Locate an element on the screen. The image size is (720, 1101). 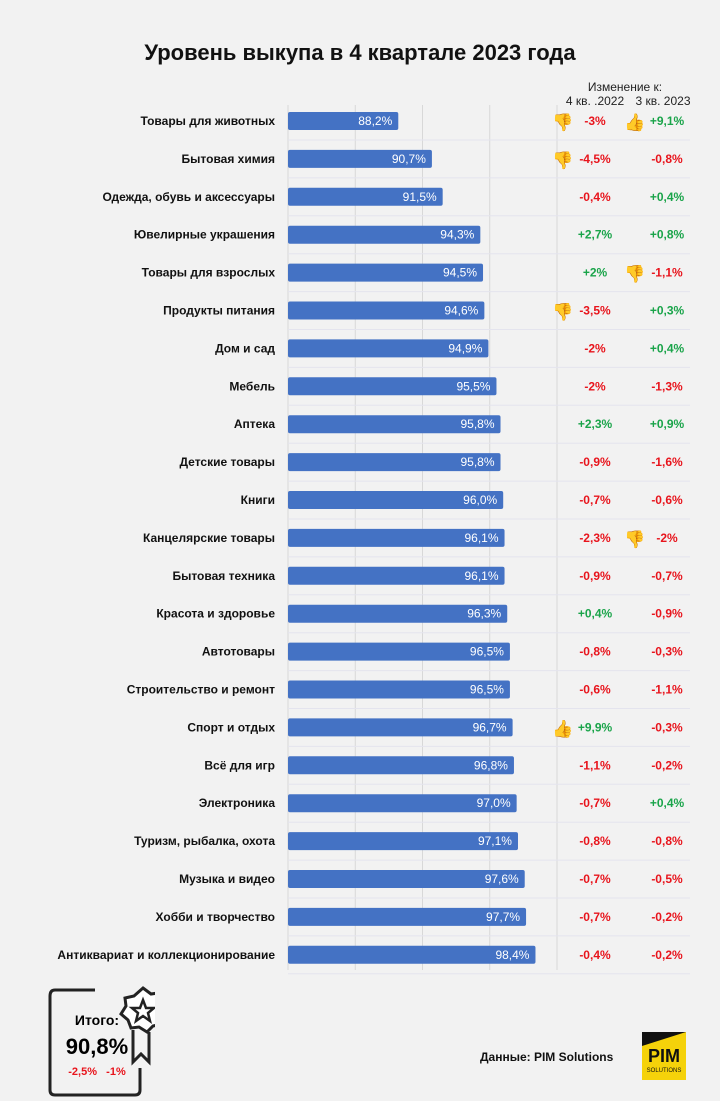
total-change-q3-2023: -1% is located at coordinates (116, 1072).